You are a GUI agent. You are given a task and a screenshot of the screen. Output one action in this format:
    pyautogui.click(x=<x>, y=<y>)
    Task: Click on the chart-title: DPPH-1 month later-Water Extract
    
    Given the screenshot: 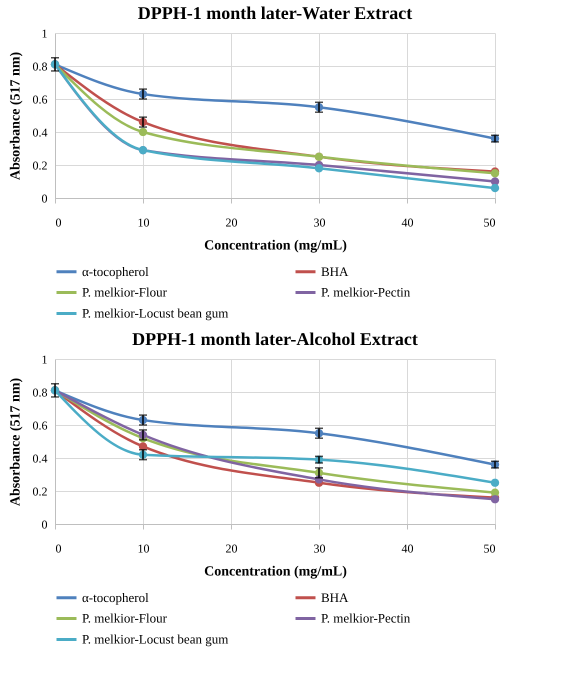 What is the action you would take?
    pyautogui.click(x=275, y=13)
    